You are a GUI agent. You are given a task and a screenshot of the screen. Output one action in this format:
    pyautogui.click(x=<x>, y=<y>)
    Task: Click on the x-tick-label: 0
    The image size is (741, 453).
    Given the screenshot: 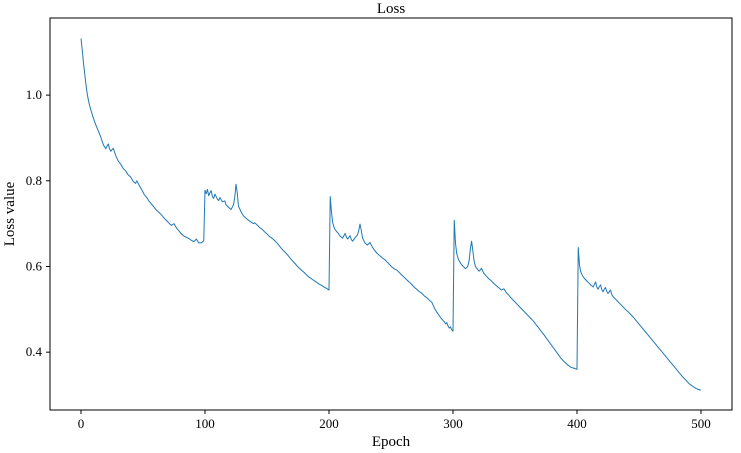 What is the action you would take?
    pyautogui.click(x=81, y=423)
    